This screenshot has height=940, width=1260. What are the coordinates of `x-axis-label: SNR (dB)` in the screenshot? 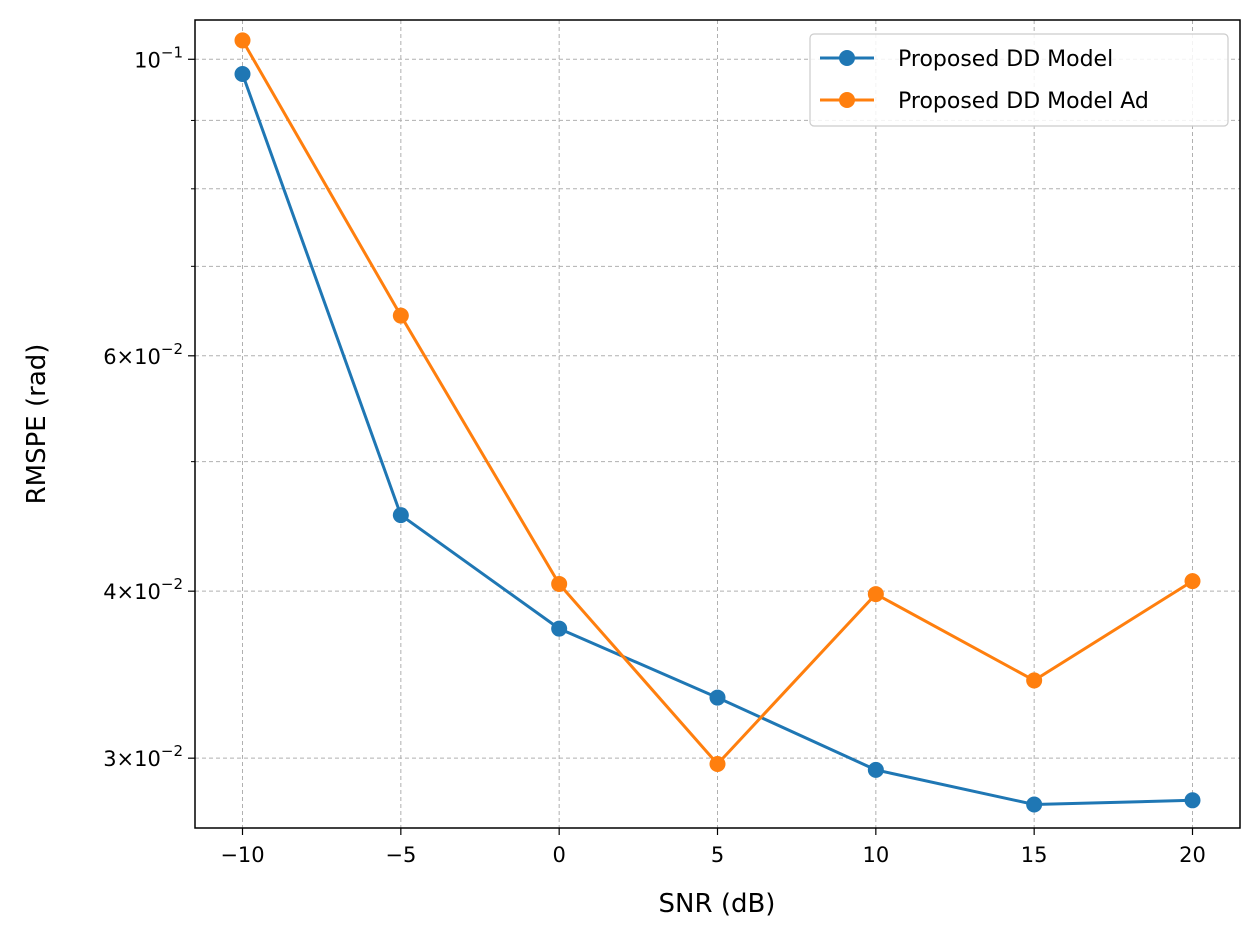 It's located at (717, 904).